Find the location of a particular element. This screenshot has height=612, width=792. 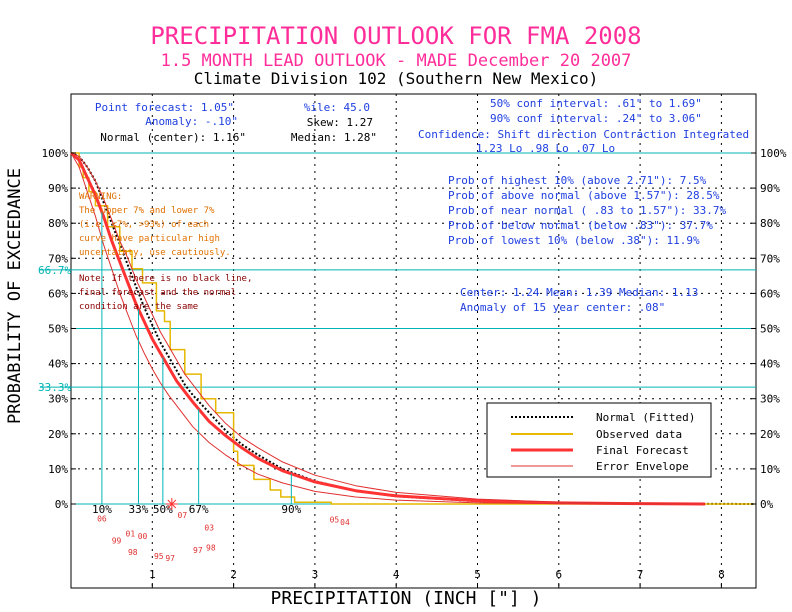

x-axis-label: PRECIPITATION (INCH ["] ) is located at coordinates (406, 598).